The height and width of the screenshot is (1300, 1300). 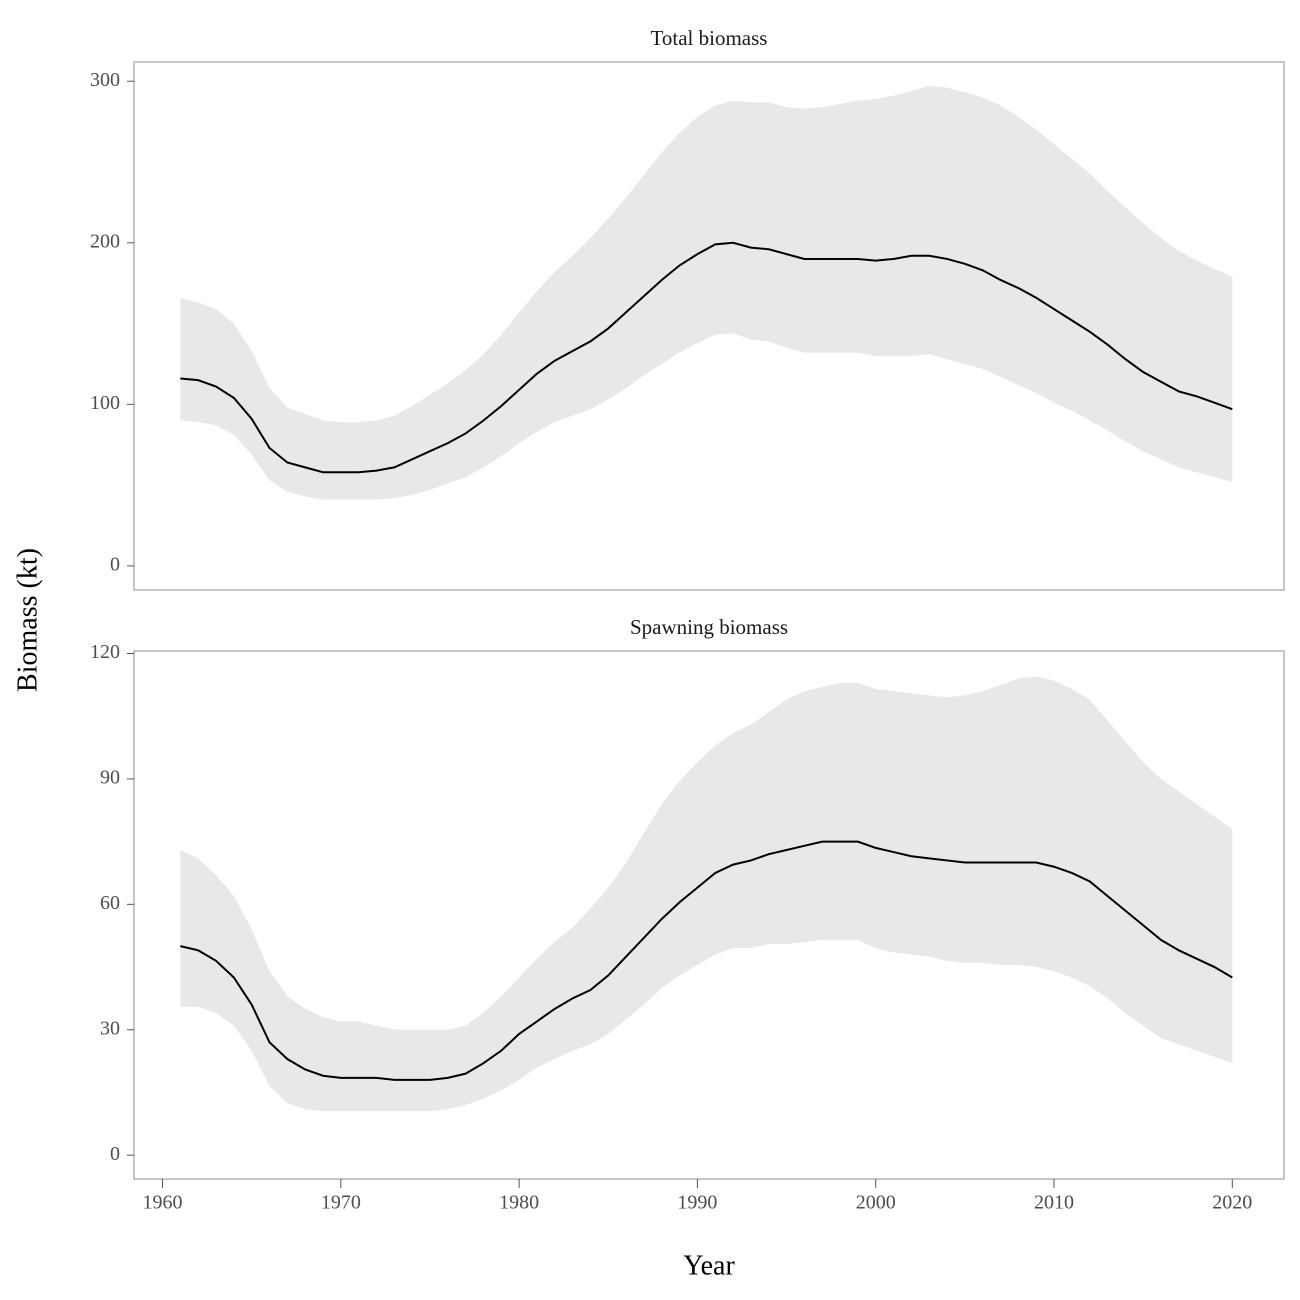 What do you see at coordinates (110, 1028) in the screenshot?
I see `y-tick-label: 30` at bounding box center [110, 1028].